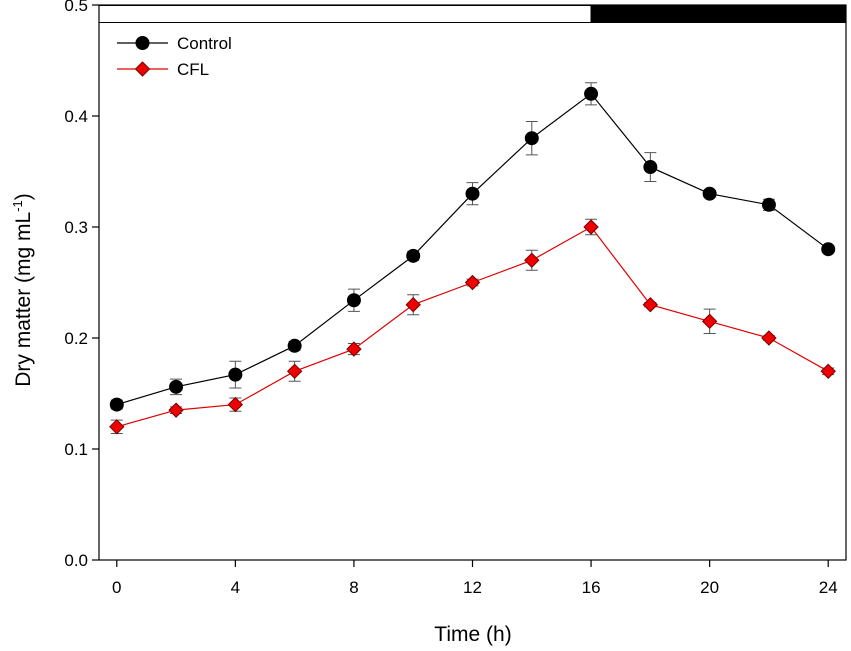 This screenshot has height=651, width=851. Describe the element at coordinates (142, 69) in the screenshot. I see `legend-marker-cfl` at that location.